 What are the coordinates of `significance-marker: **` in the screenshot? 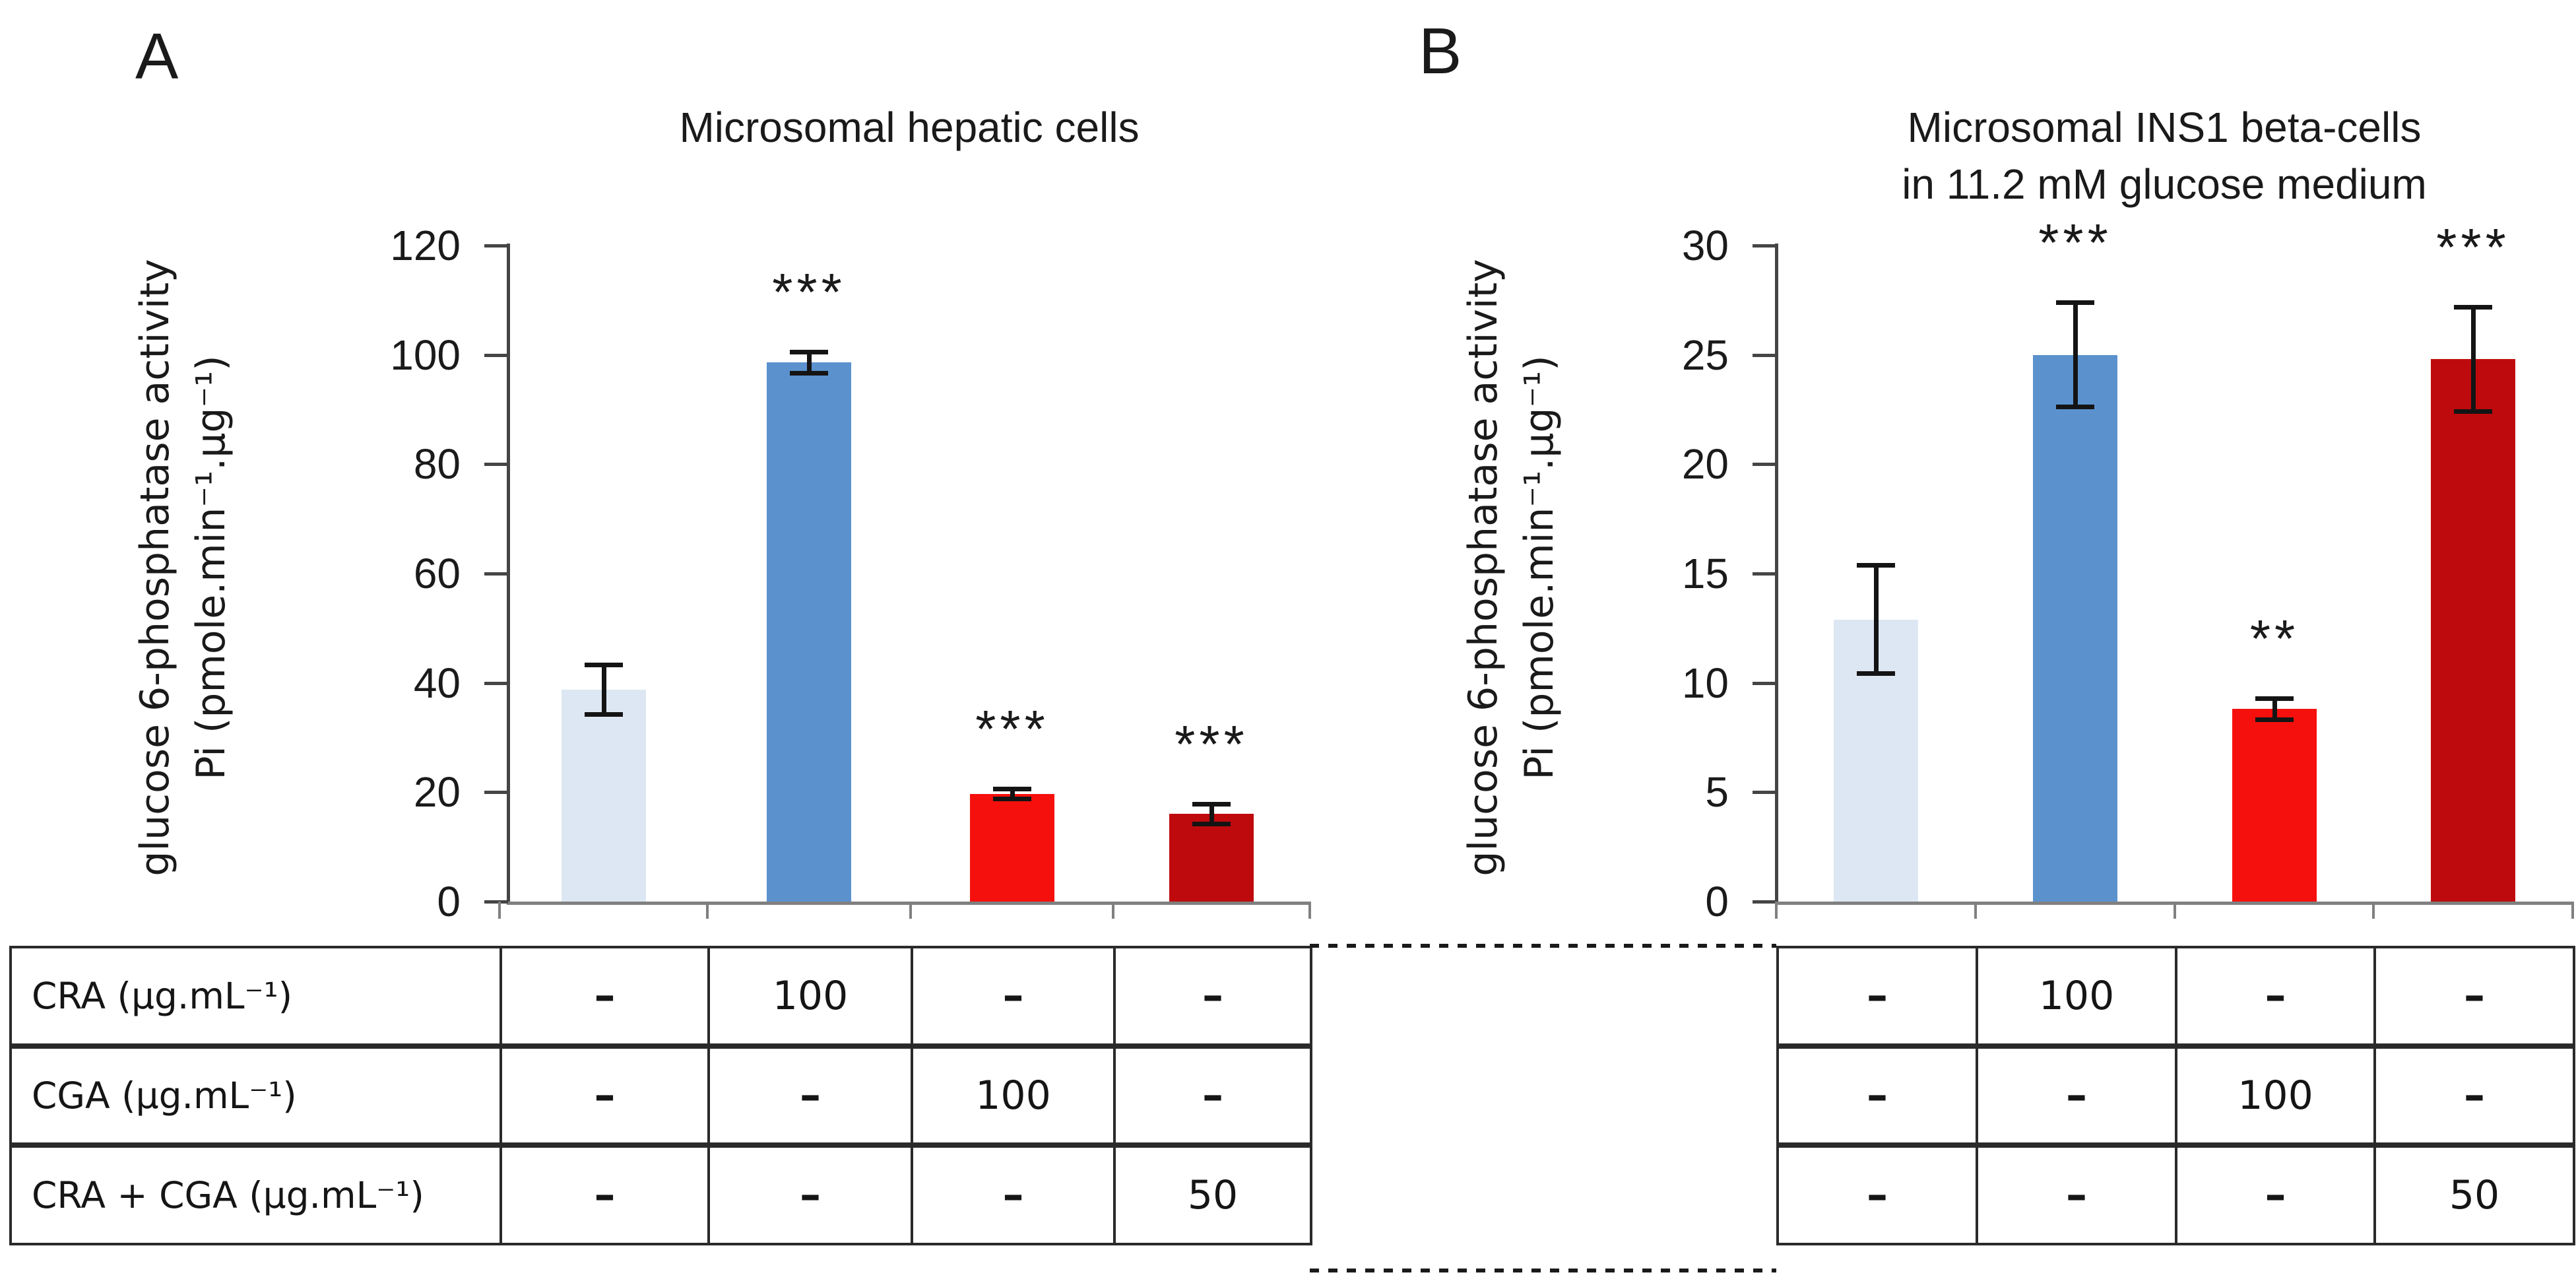 It's located at (2274, 638).